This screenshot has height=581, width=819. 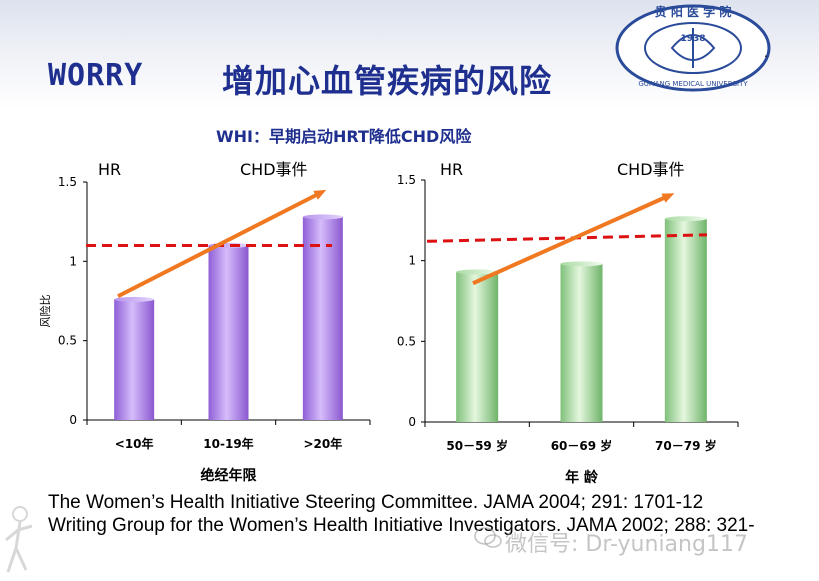 What do you see at coordinates (19, 539) in the screenshot?
I see `corner-figure-icon` at bounding box center [19, 539].